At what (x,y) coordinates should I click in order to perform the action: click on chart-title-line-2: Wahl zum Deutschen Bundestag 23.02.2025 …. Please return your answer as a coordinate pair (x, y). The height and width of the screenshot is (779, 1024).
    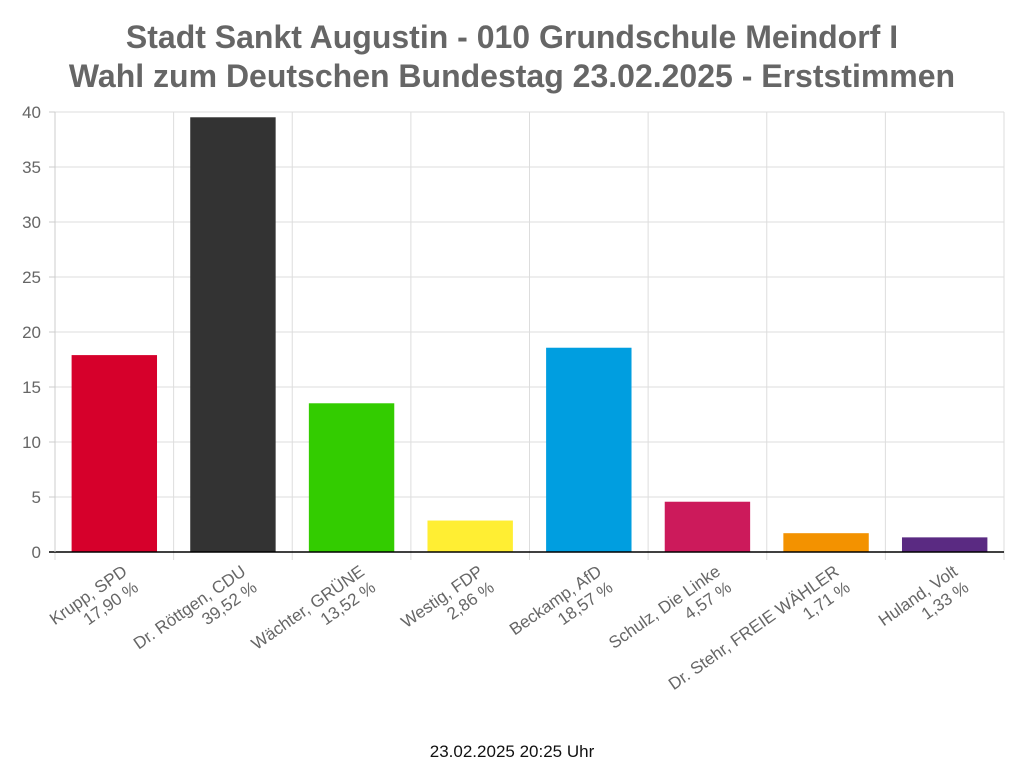
    Looking at the image, I should click on (512, 76).